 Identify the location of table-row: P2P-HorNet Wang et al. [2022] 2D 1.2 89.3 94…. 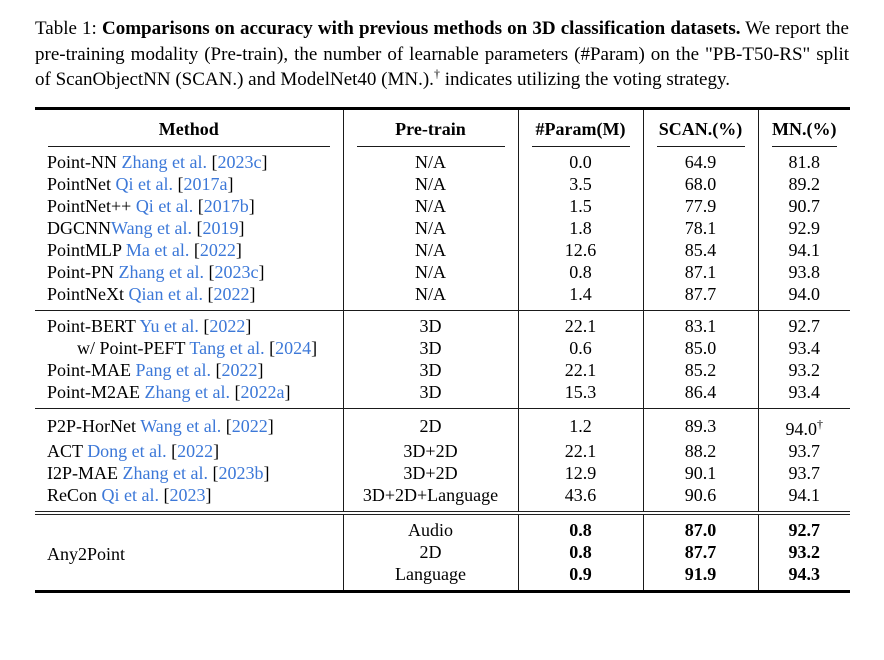
(442, 423).